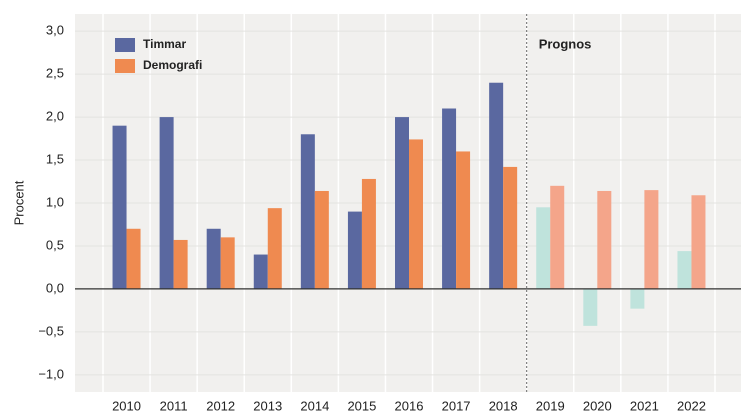 This screenshot has height=416, width=744. I want to click on x-tick-label: 2020, so click(597, 405).